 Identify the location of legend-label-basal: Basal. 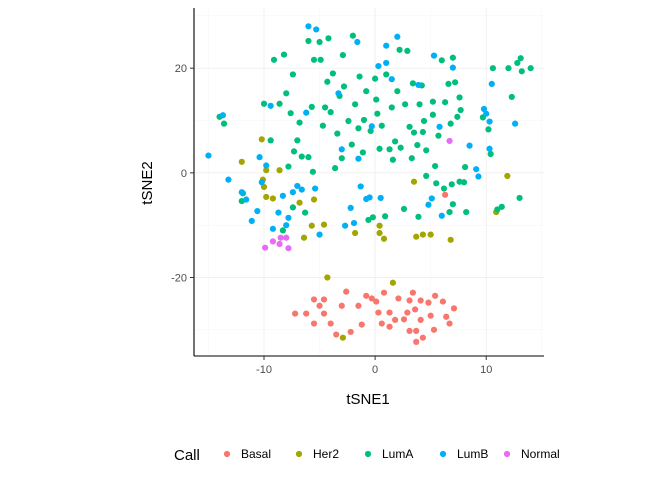
(256, 454).